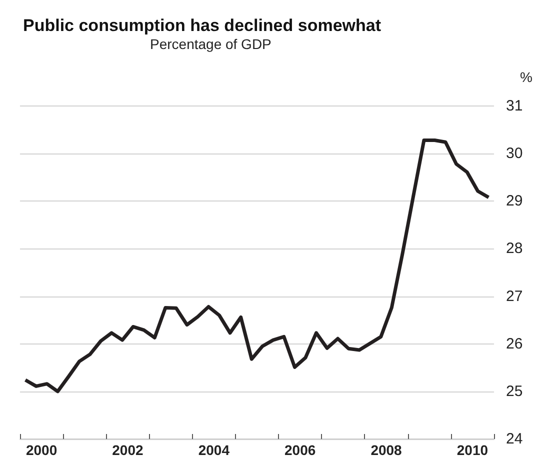  Describe the element at coordinates (42, 450) in the screenshot. I see `x-tick-label: 2000` at that location.